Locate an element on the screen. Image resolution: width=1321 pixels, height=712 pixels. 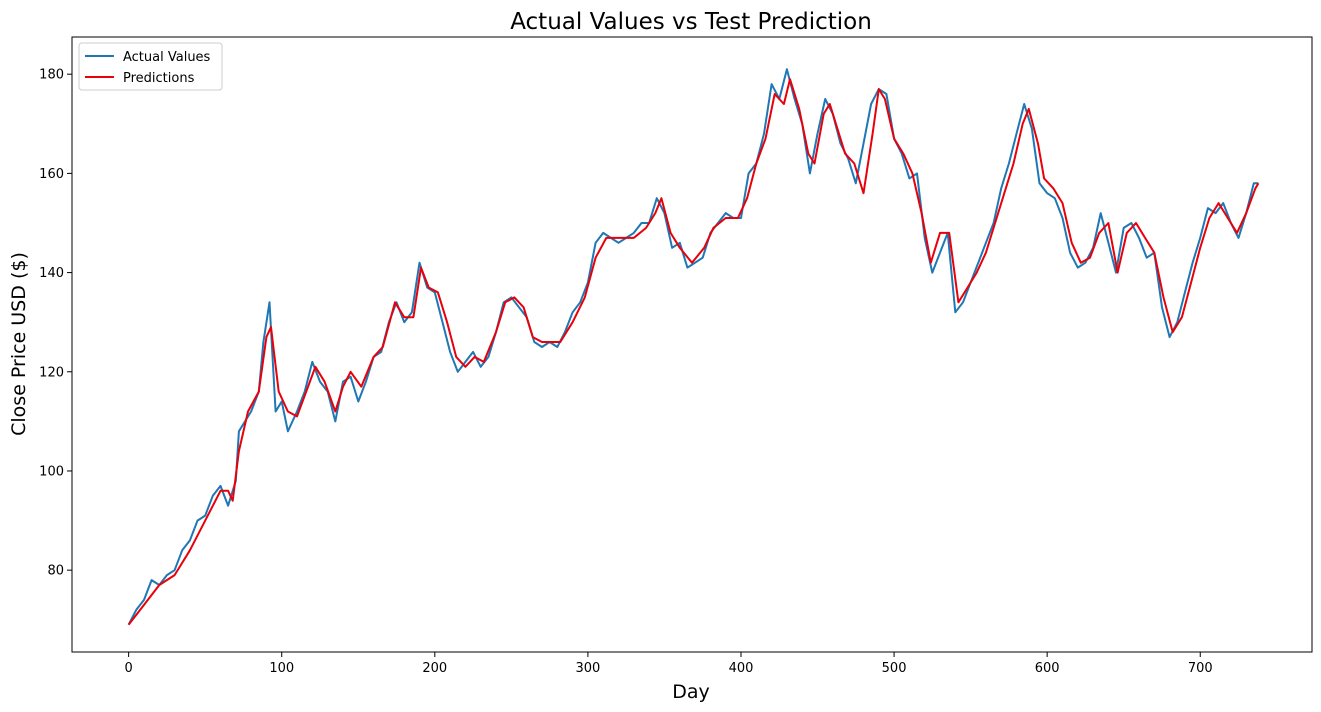
x-tick-label: 600 is located at coordinates (1047, 668).